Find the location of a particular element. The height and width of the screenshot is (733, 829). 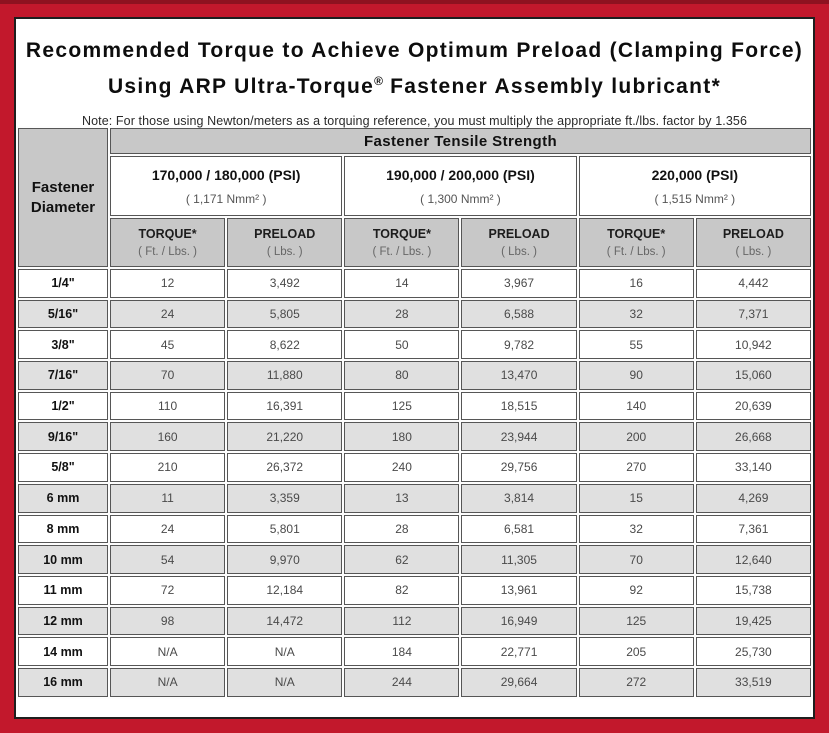

preload-value-cell: 7,361 is located at coordinates (753, 529).